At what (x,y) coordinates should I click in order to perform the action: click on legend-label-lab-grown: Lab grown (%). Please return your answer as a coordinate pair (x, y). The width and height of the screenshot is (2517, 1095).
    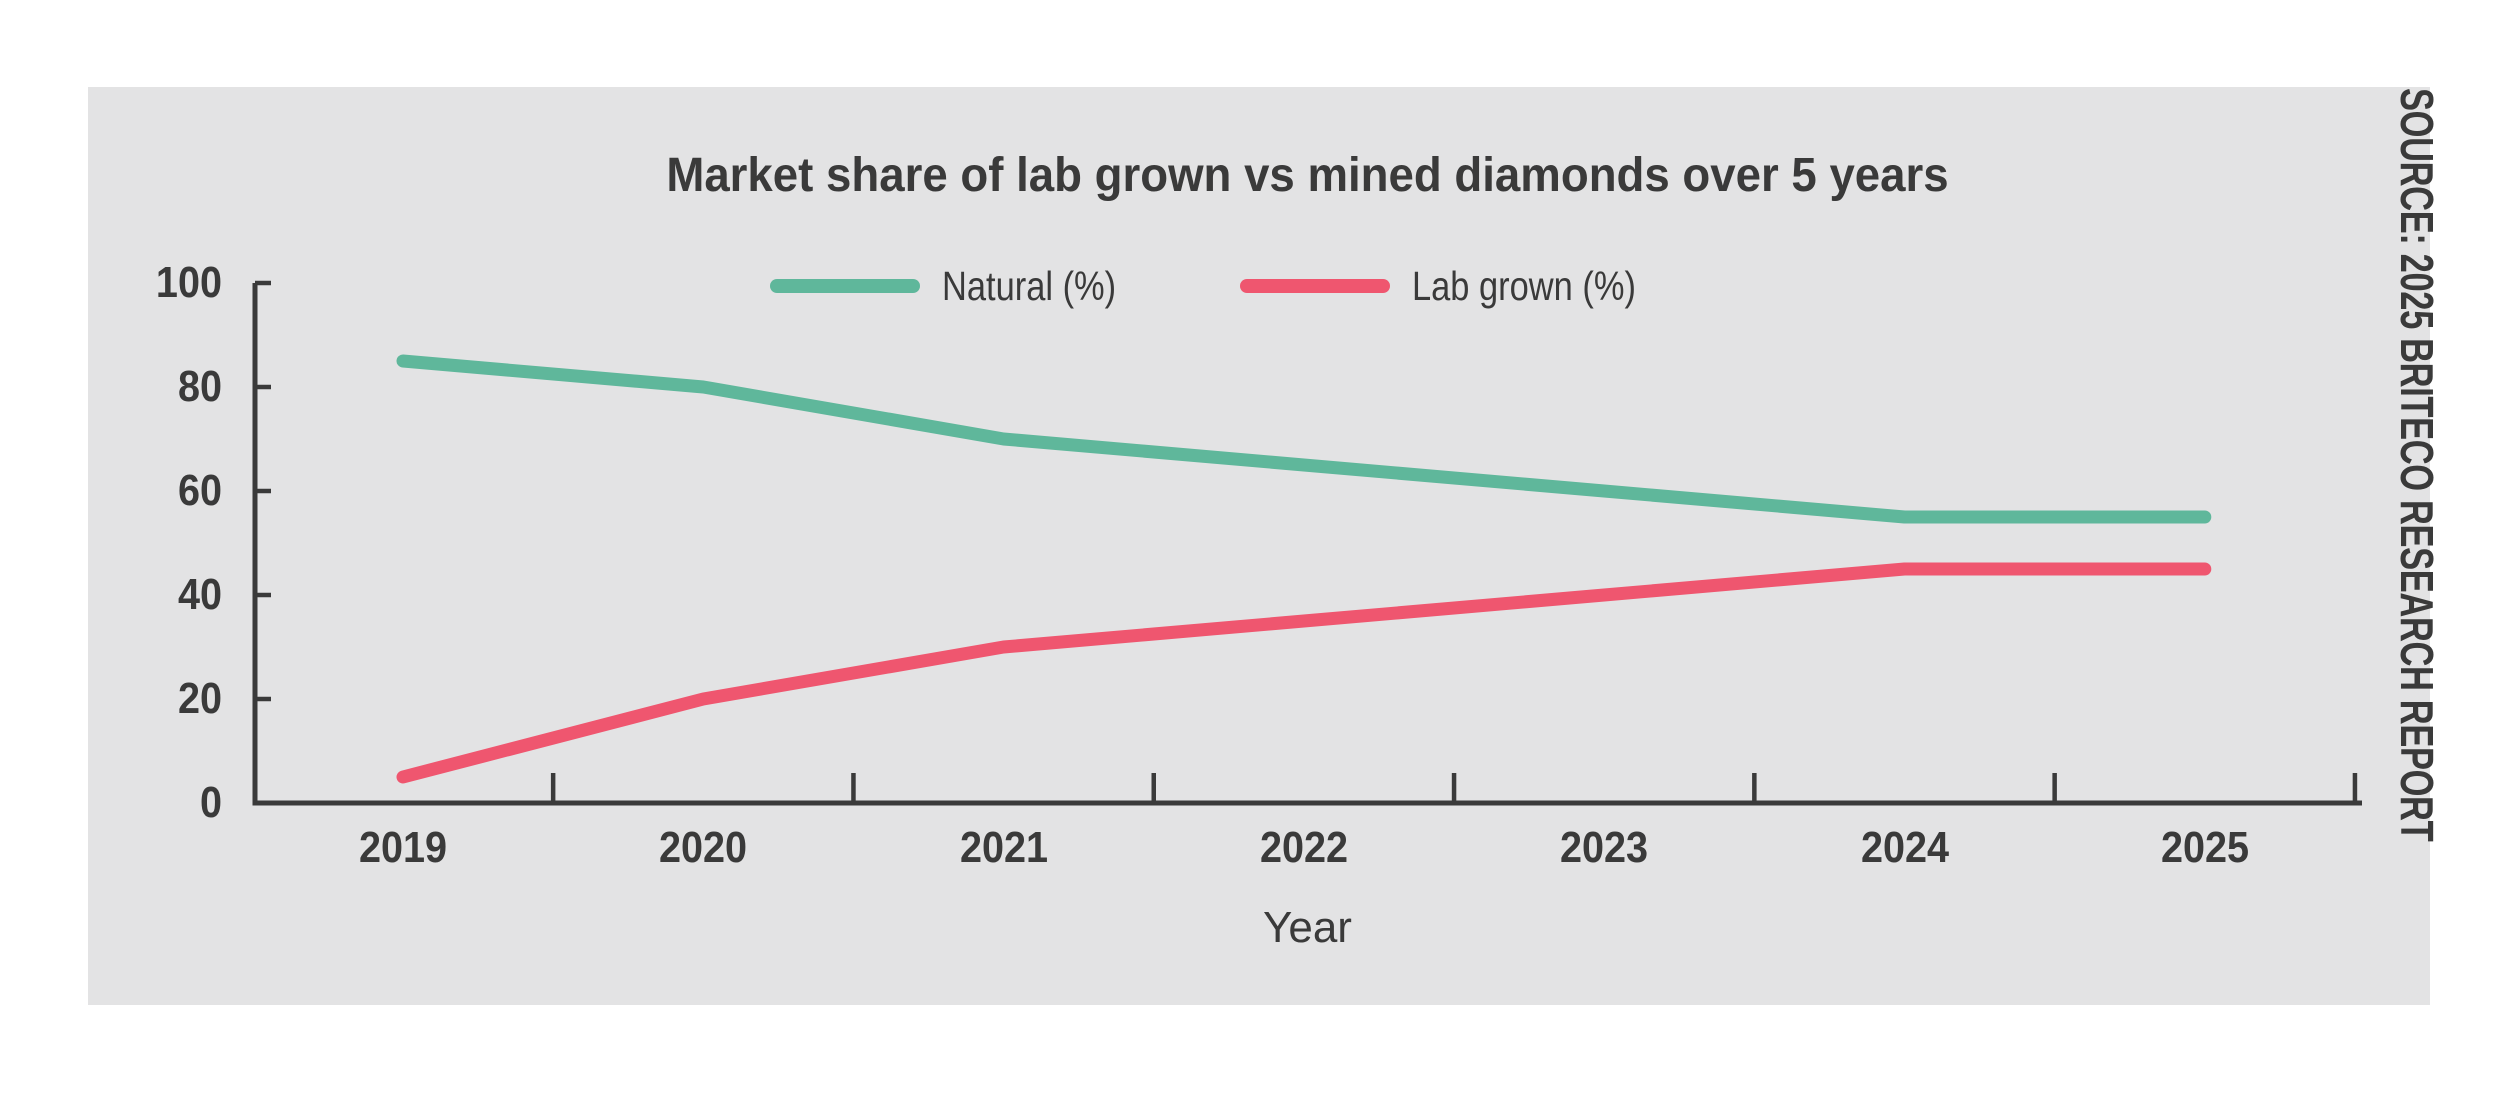
    Looking at the image, I should click on (1524, 286).